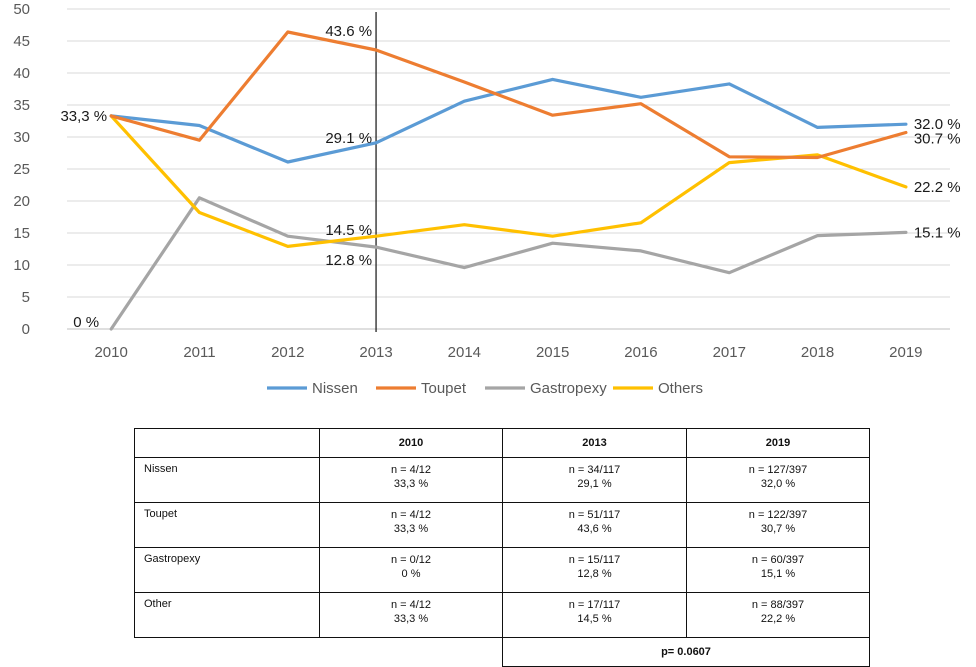  I want to click on table-cell: n = 88/397 22,2 %, so click(778, 615).